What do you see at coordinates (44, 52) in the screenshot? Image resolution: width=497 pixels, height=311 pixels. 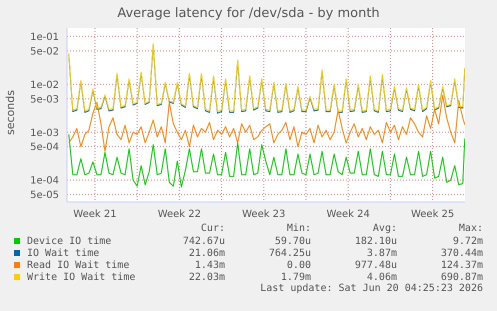 I see `y-tick-label: 5e-02` at bounding box center [44, 52].